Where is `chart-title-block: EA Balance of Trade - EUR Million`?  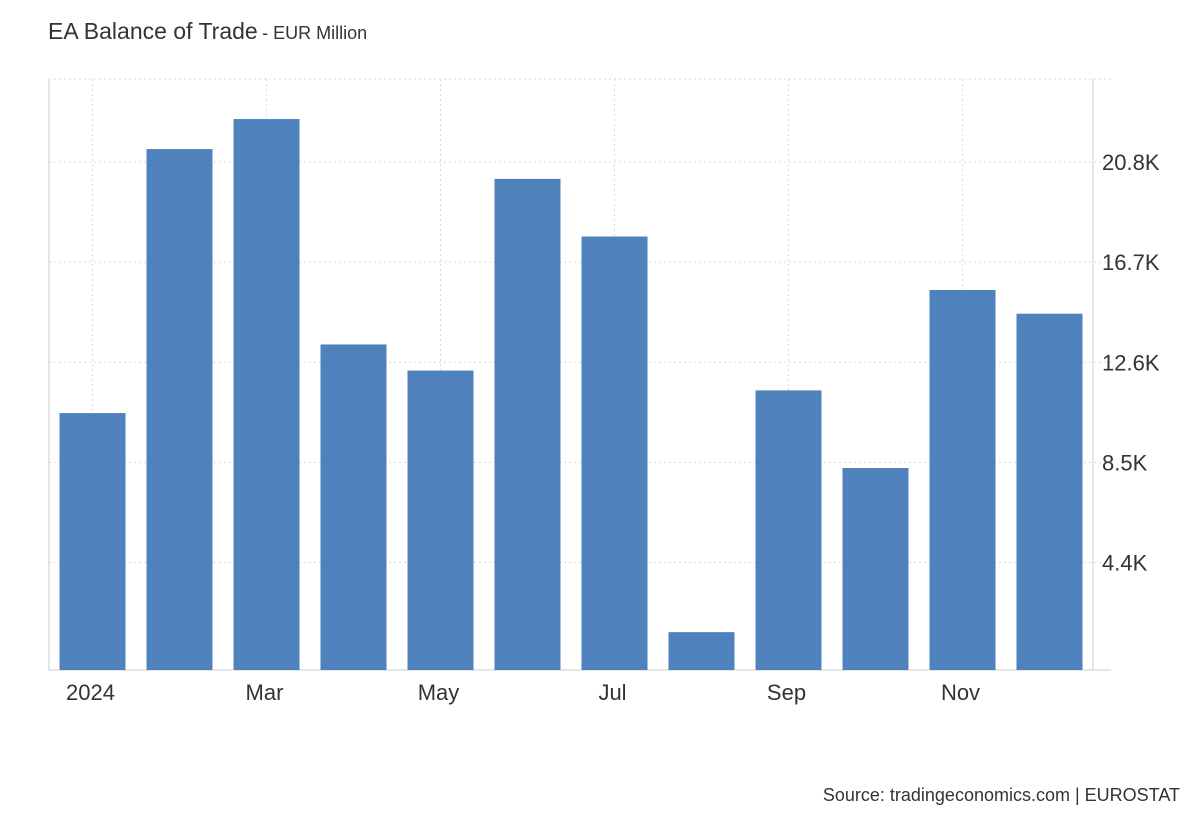
chart-title-block: EA Balance of Trade - EUR Million is located at coordinates (207, 31).